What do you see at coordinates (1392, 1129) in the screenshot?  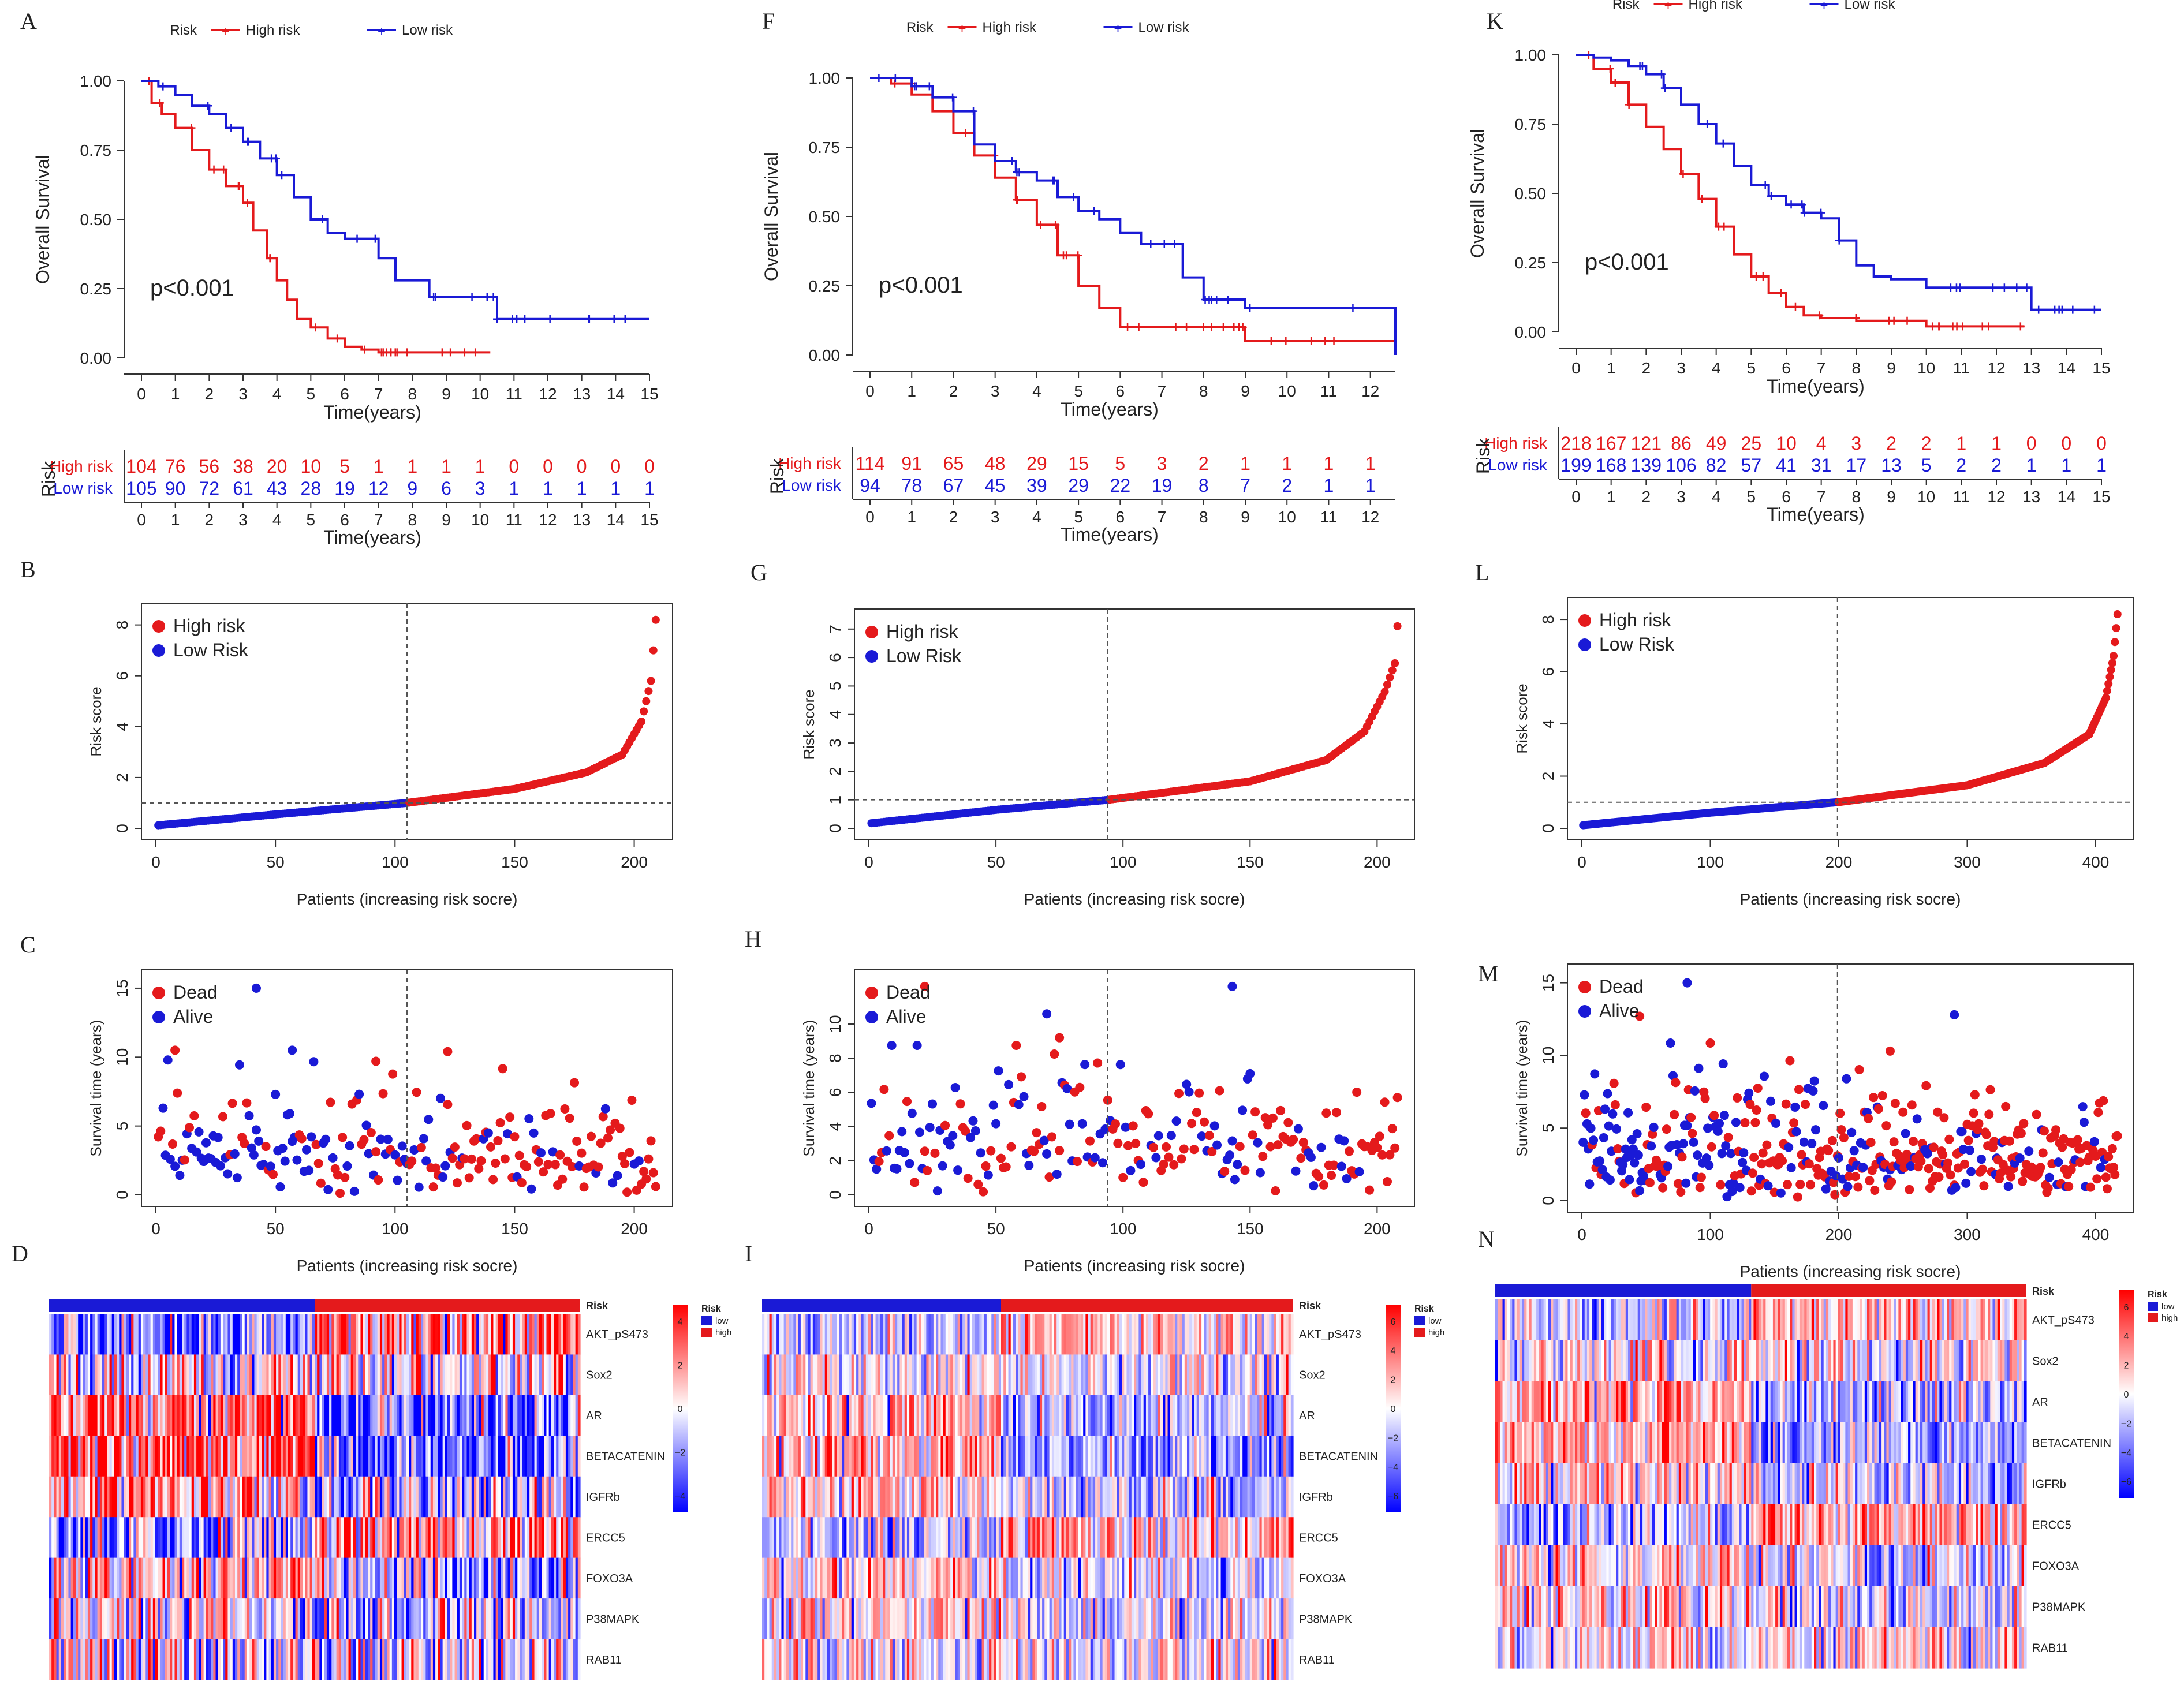 I see `dead-point` at bounding box center [1392, 1129].